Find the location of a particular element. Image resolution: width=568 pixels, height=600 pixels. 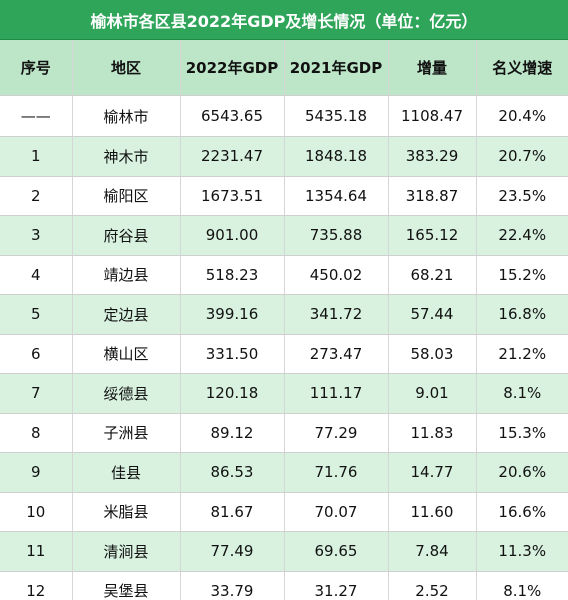

cell-rank: 5 is located at coordinates (36, 314).